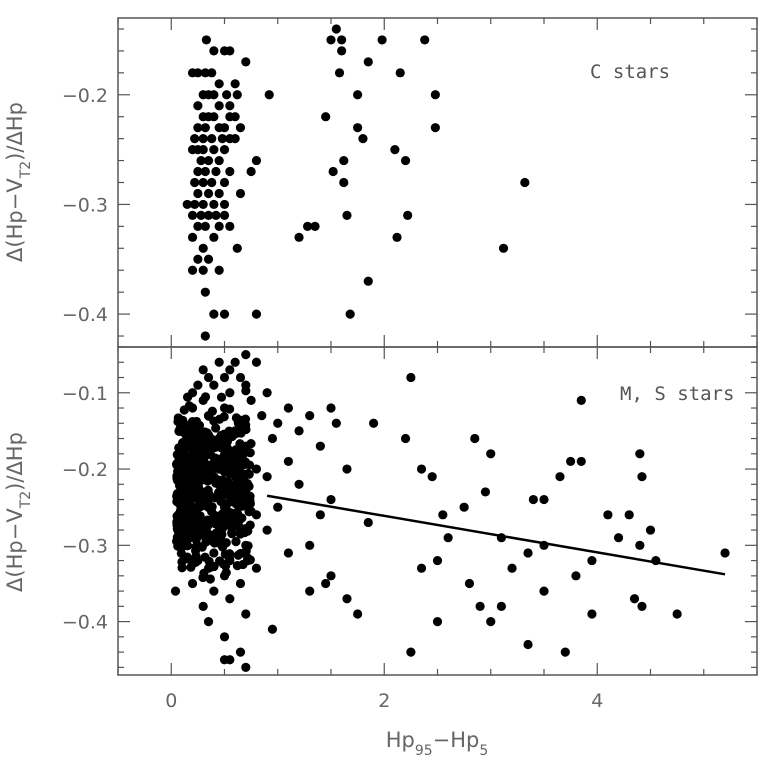 The width and height of the screenshot is (771, 771). What do you see at coordinates (18, 182) in the screenshot?
I see `top-ylabel: Δ(Hp−VT2)/ΔHp` at bounding box center [18, 182].